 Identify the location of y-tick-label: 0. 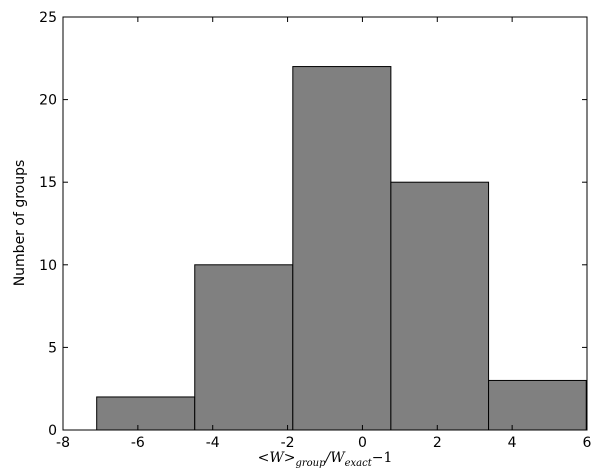
(52, 431).